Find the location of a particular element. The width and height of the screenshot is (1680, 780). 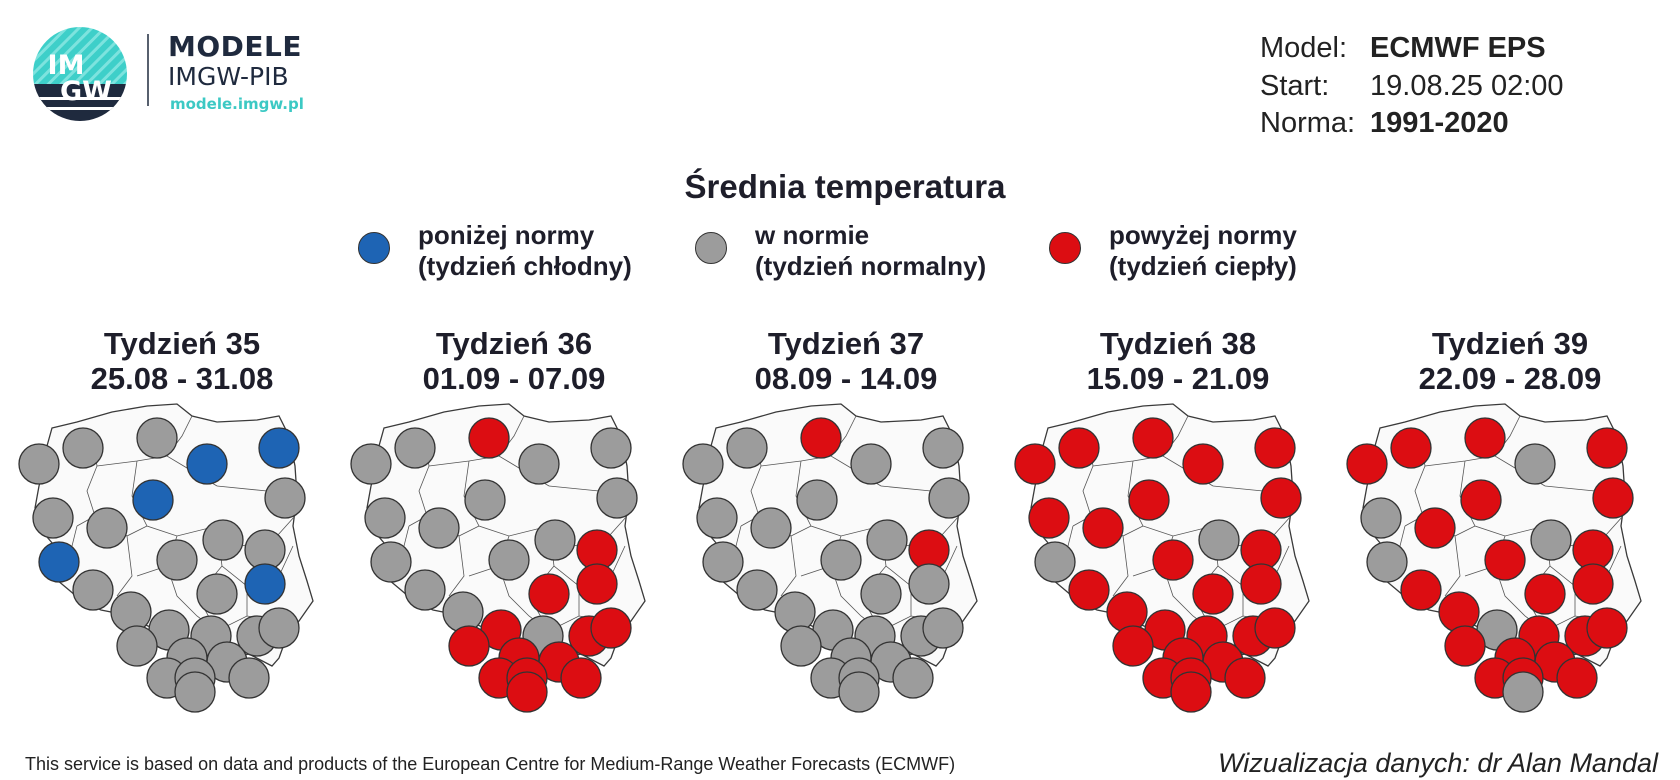

week-dates: 01.09 - 07.09 is located at coordinates (514, 378).